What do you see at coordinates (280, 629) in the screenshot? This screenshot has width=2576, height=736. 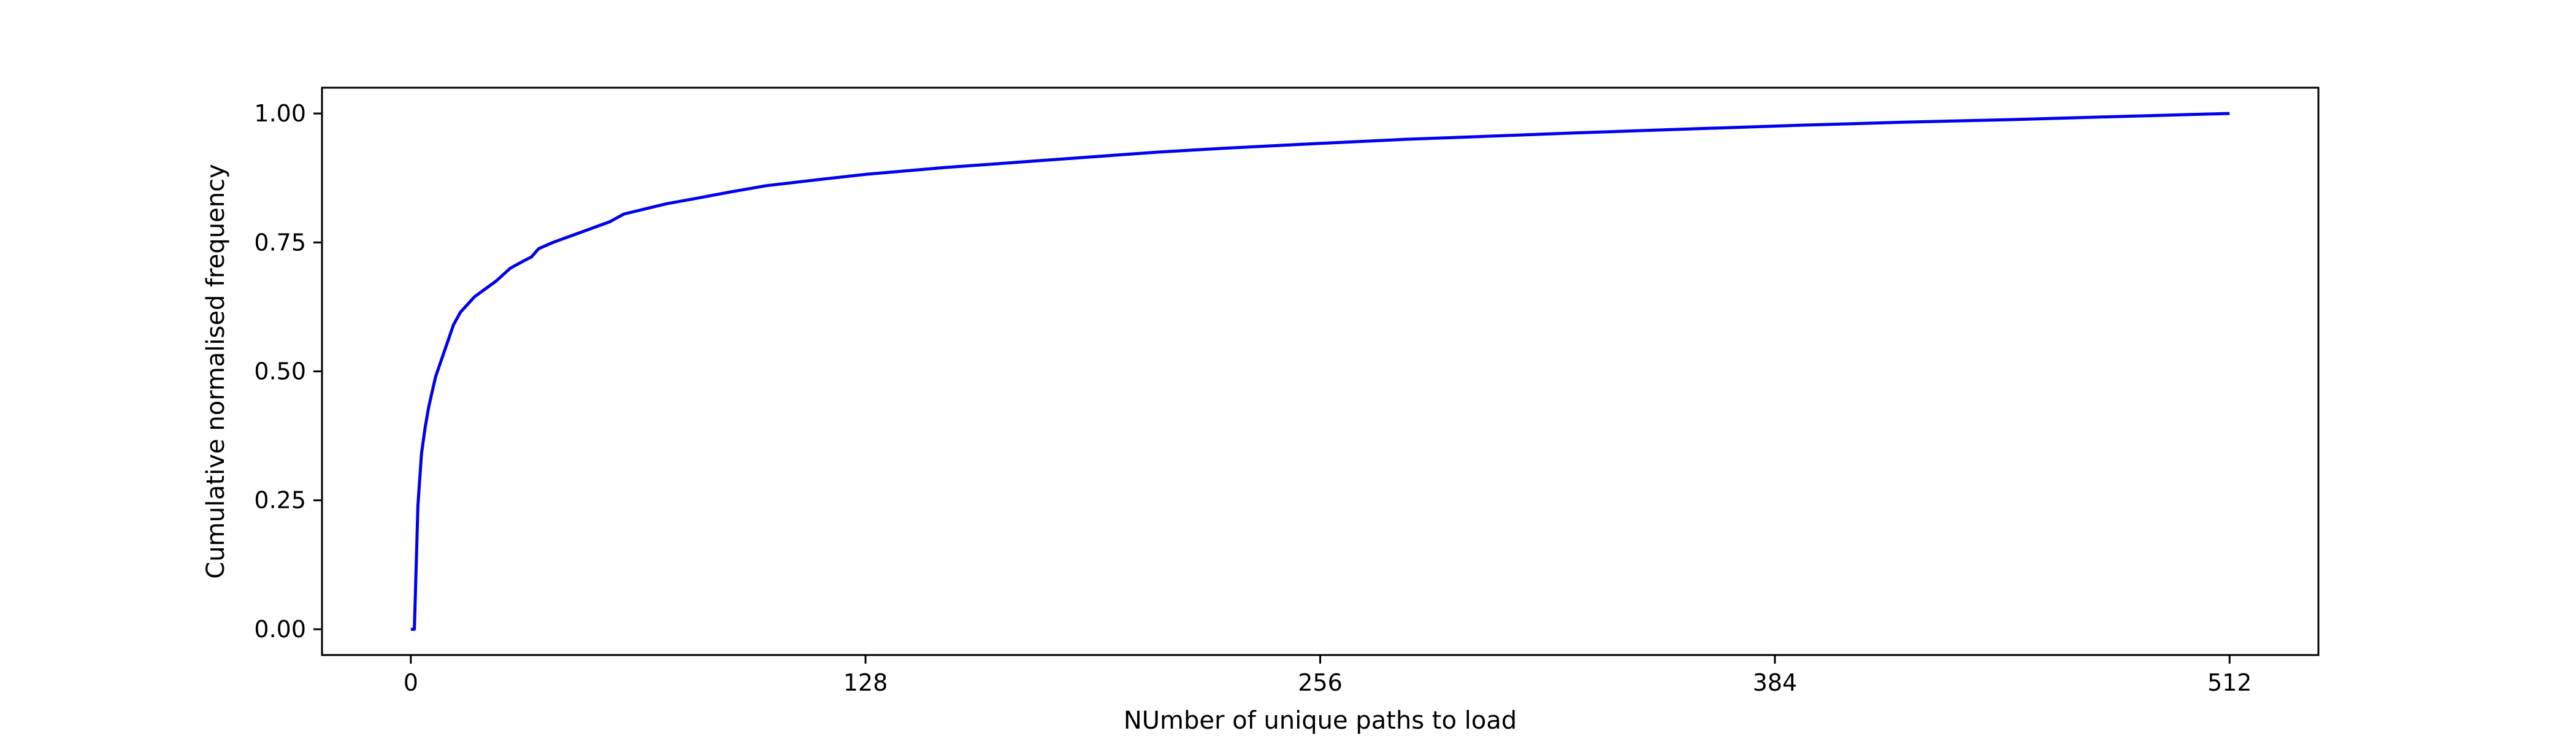 I see `y-tick-label: 0.00` at bounding box center [280, 629].